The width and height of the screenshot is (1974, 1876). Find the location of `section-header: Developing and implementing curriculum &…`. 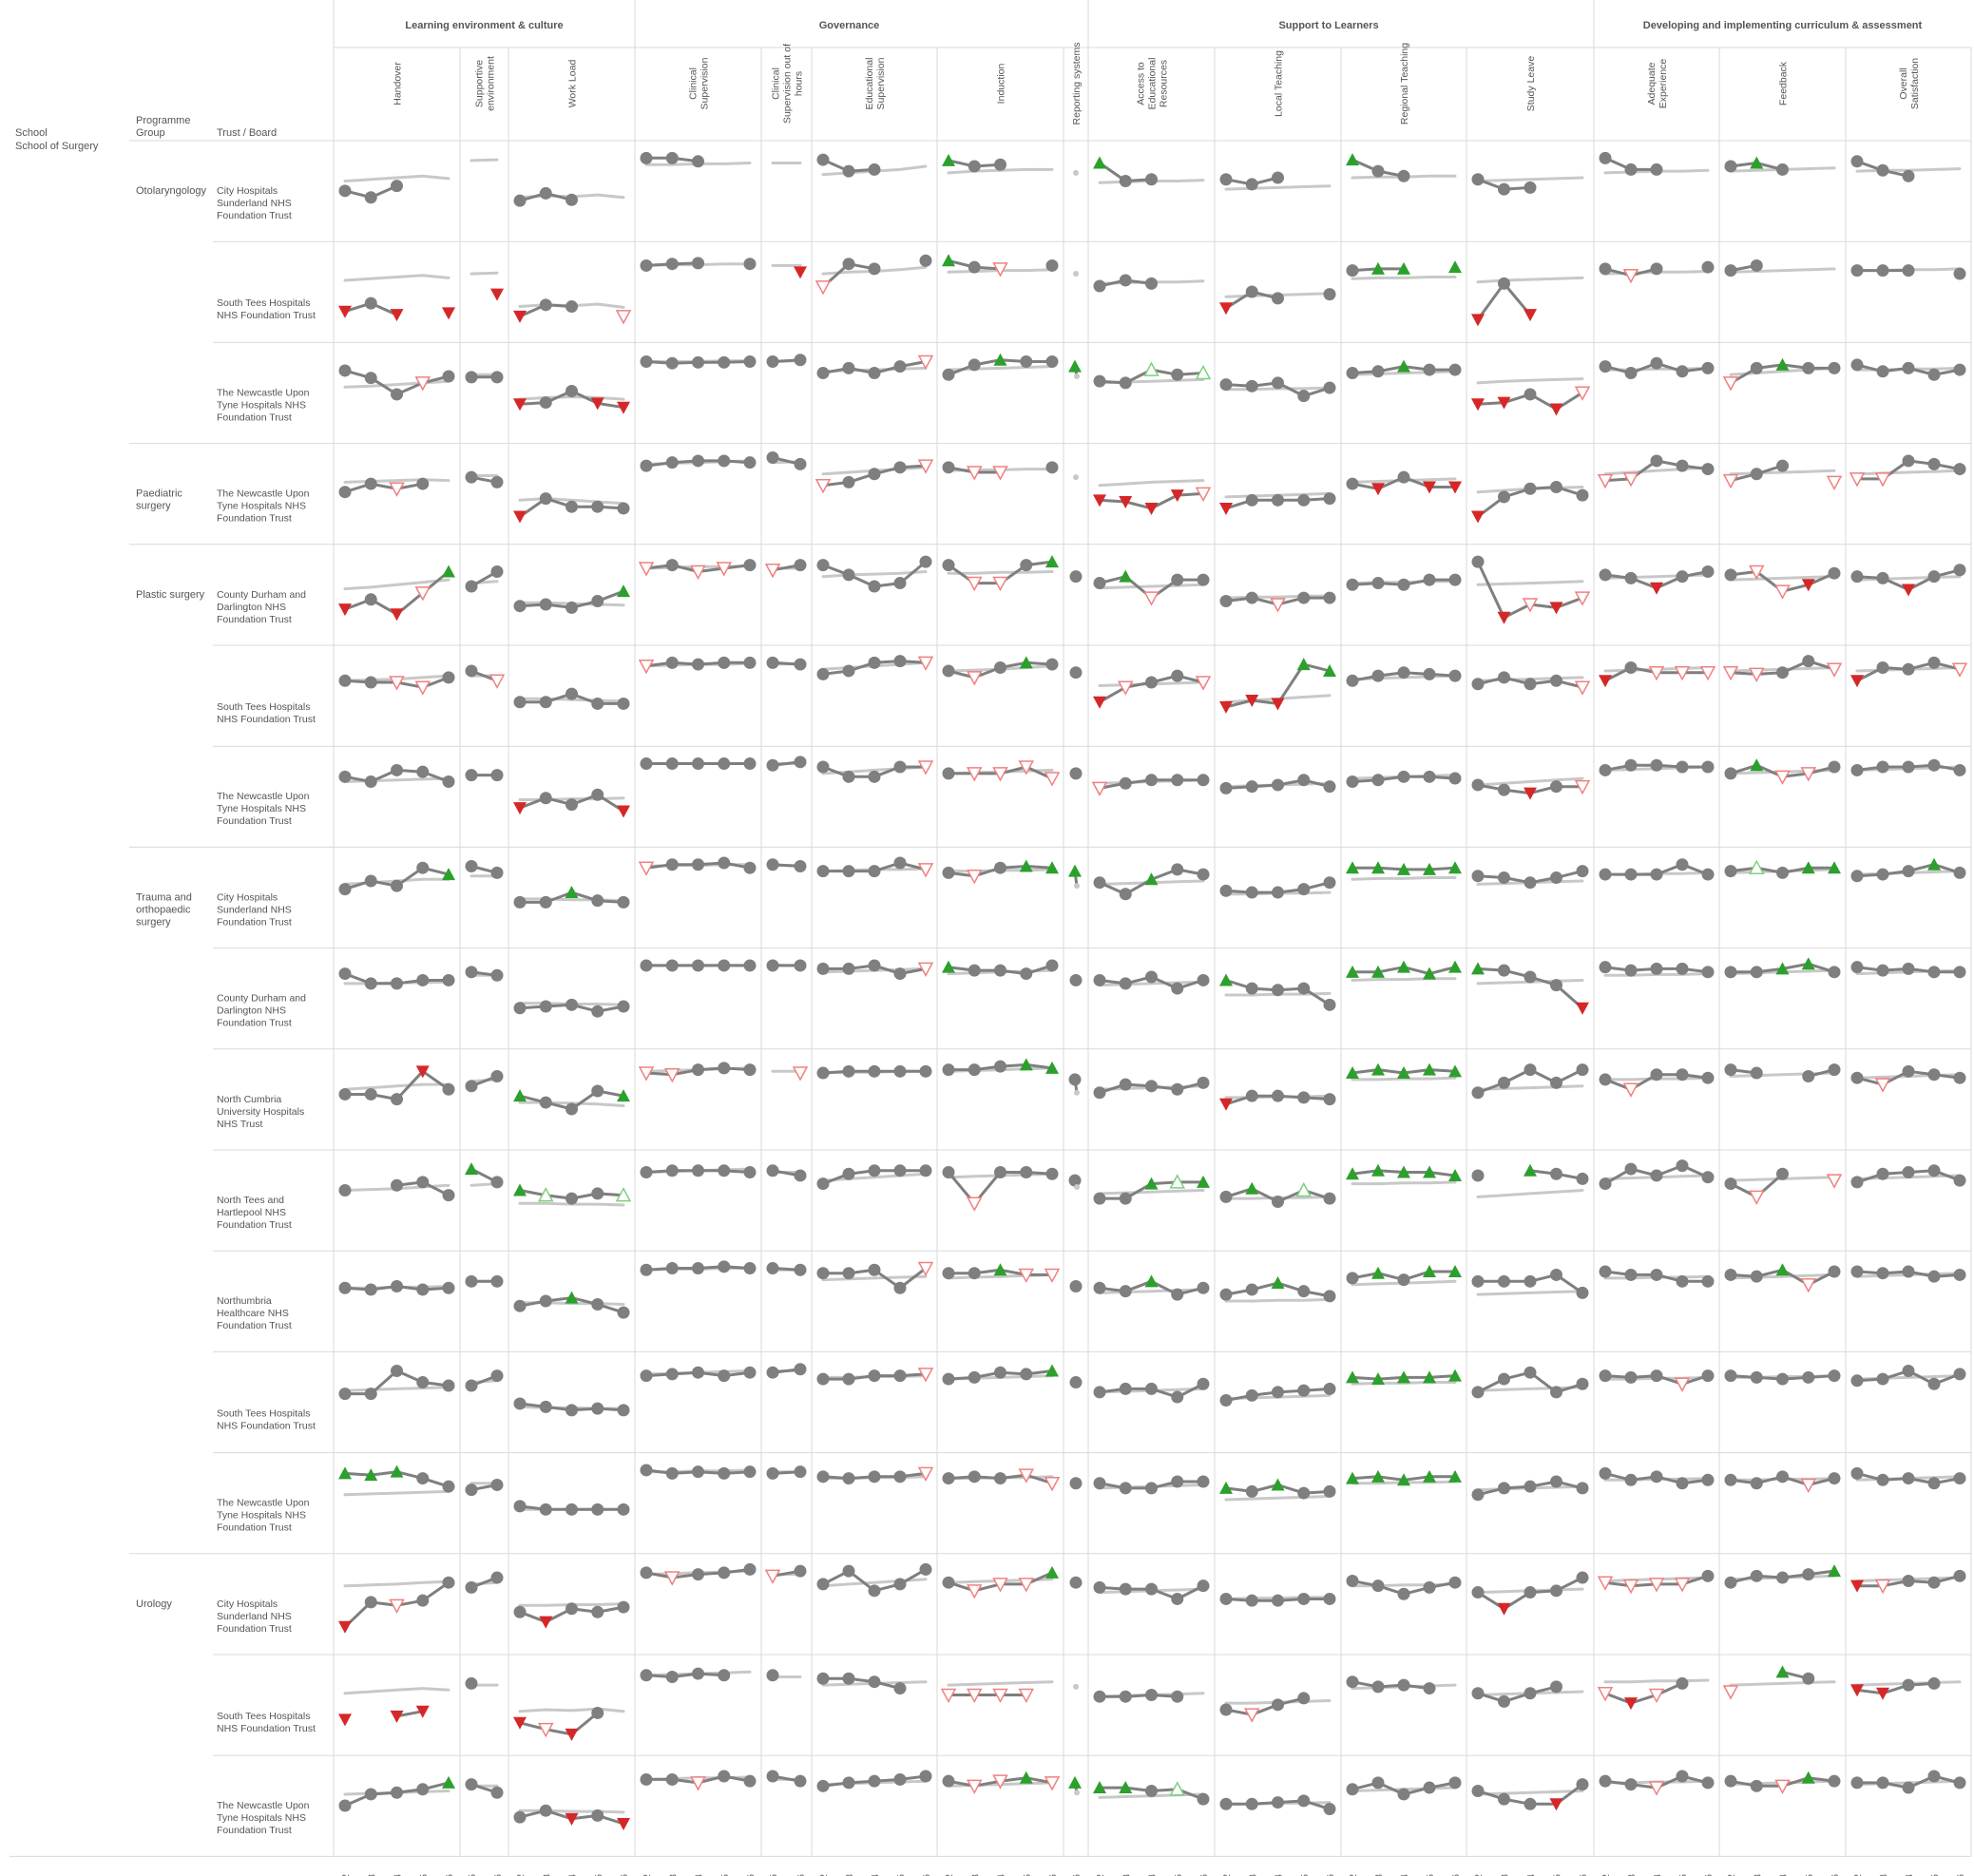

section-header: Developing and implementing curriculum &… is located at coordinates (1783, 25).